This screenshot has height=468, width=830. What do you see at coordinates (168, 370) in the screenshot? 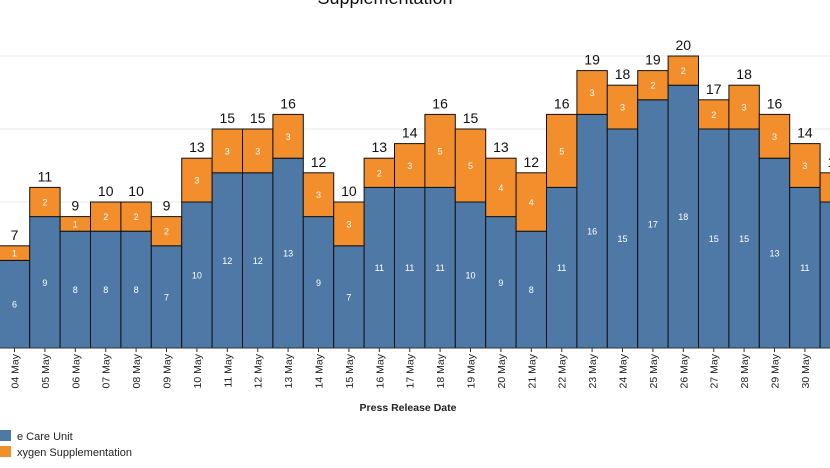
I see `x-tick-label: 09 May` at bounding box center [168, 370].